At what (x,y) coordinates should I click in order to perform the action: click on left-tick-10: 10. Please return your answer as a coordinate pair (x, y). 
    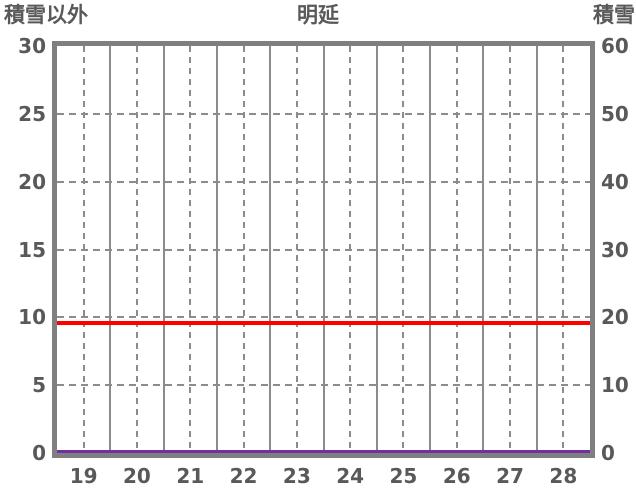
    Looking at the image, I should click on (32, 317).